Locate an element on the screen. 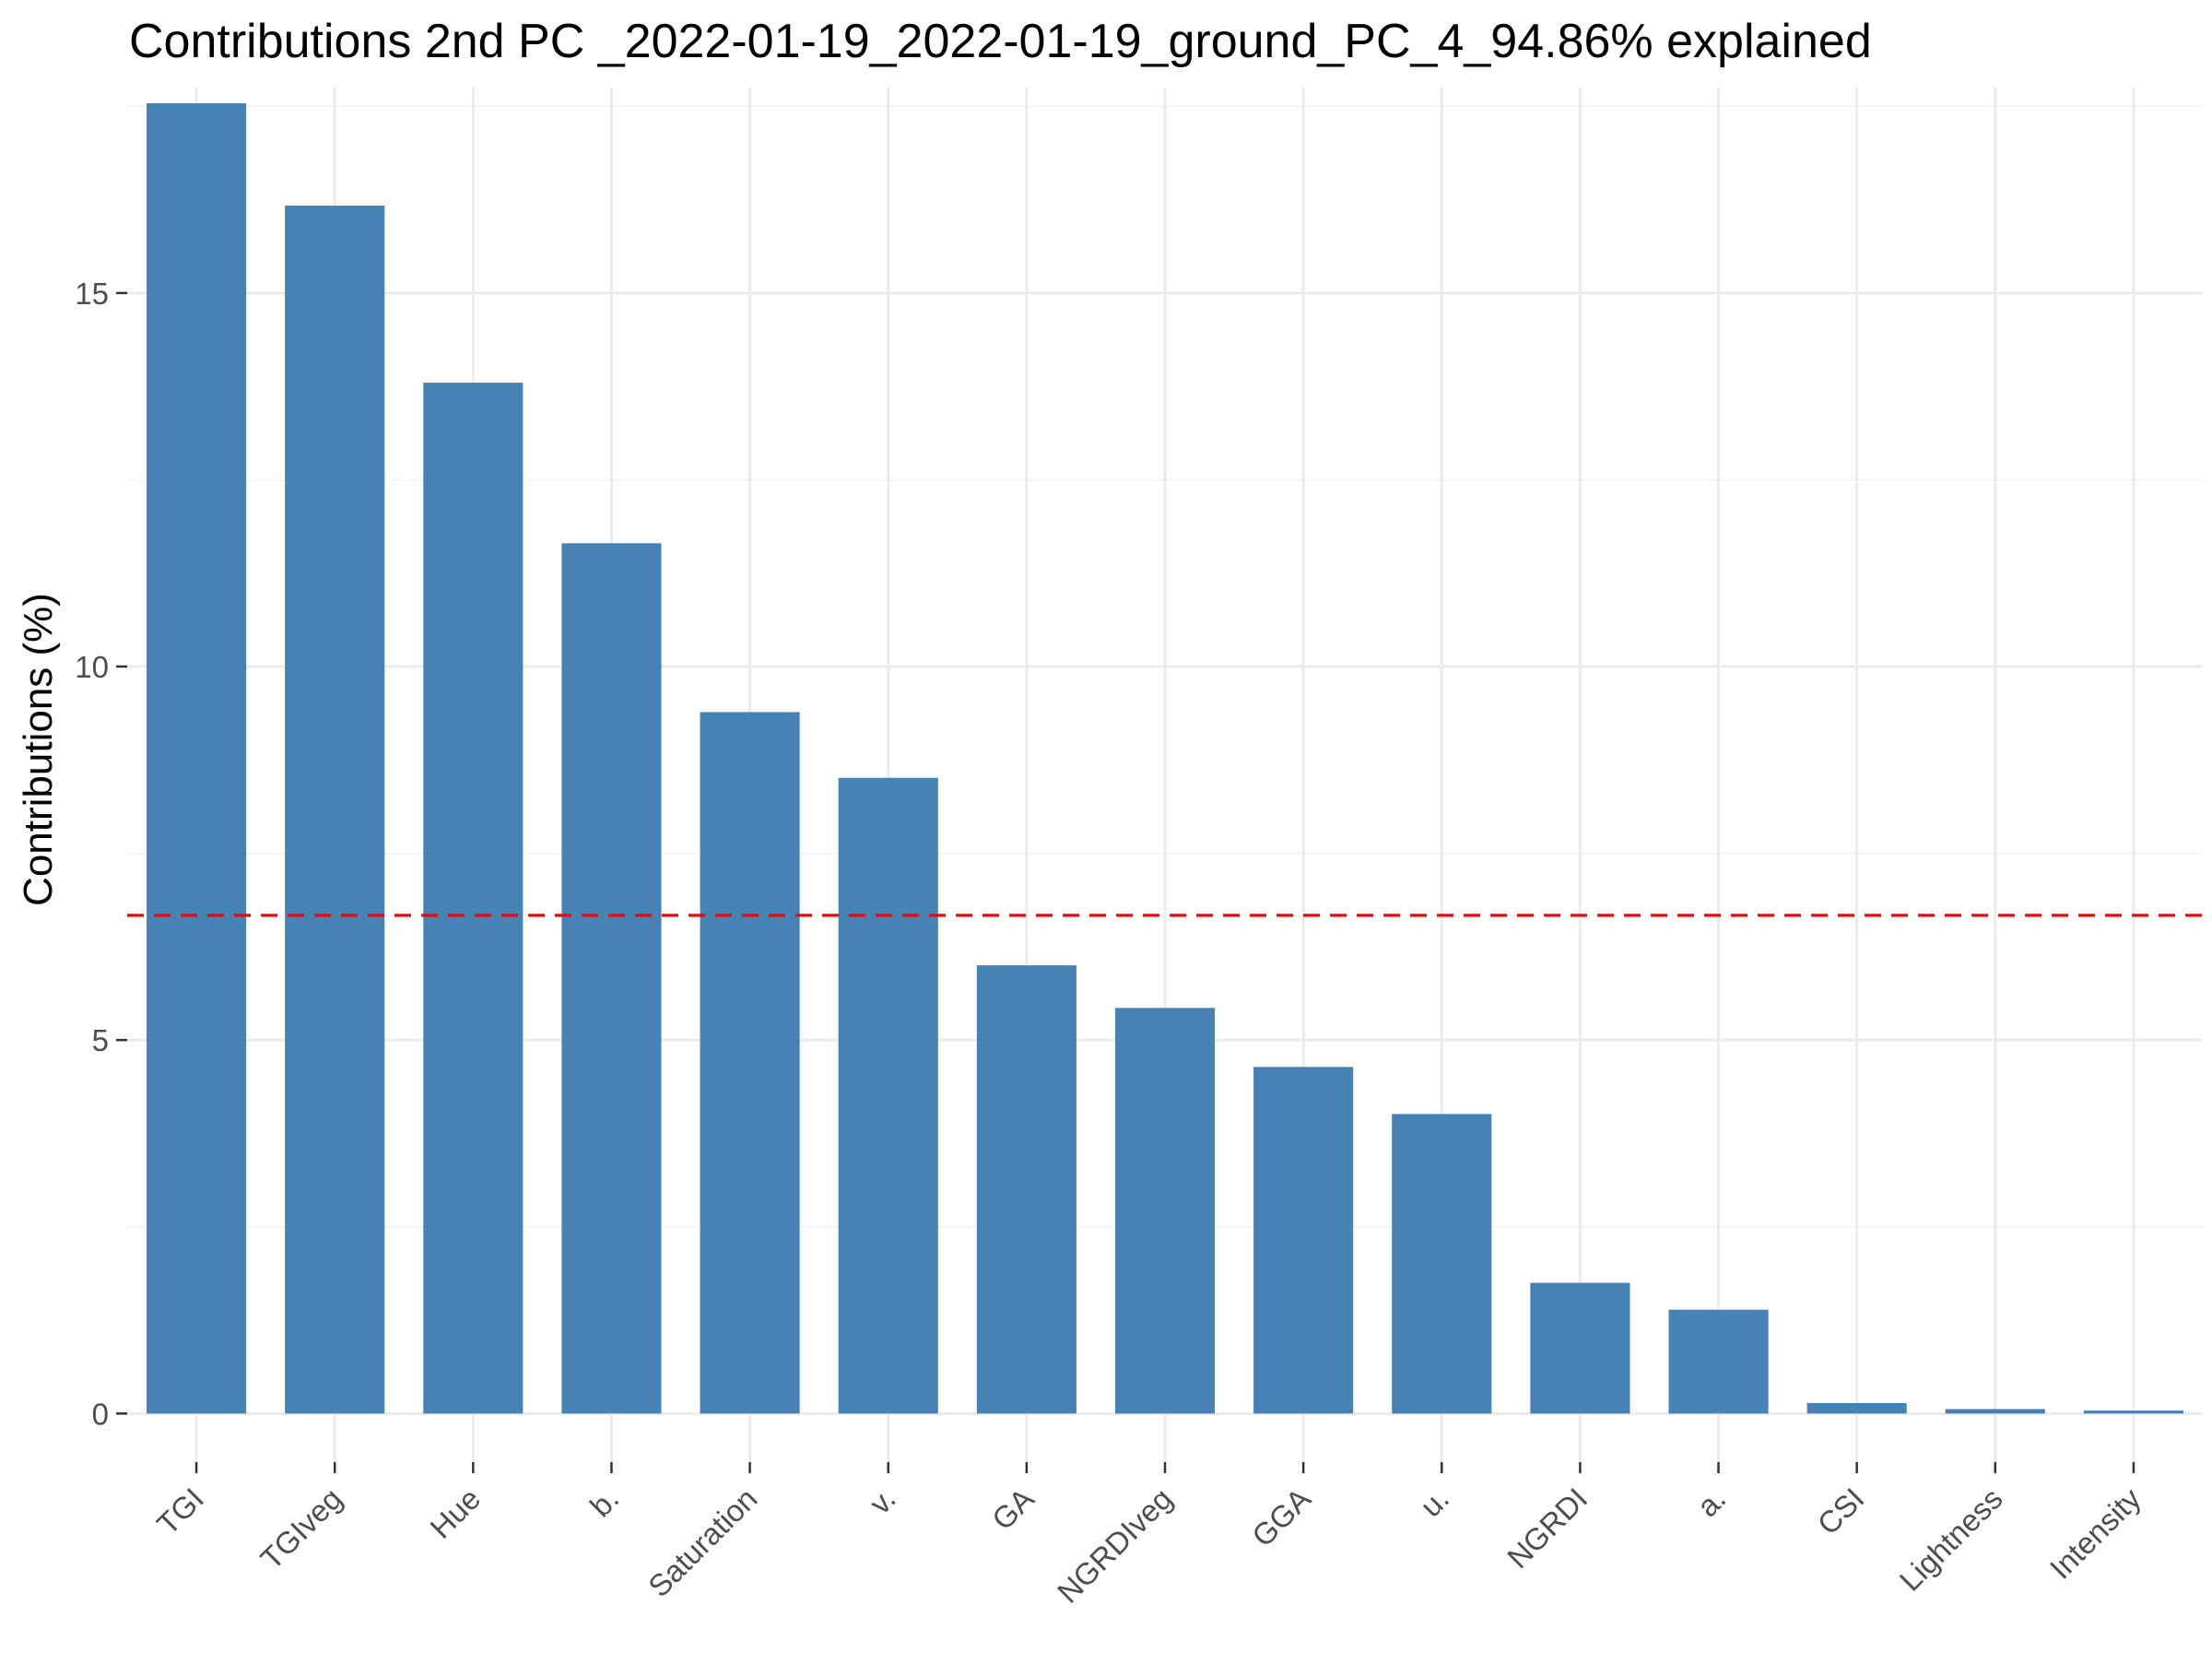 The image size is (2212, 1664). y-tick-label: 15 is located at coordinates (92, 294).